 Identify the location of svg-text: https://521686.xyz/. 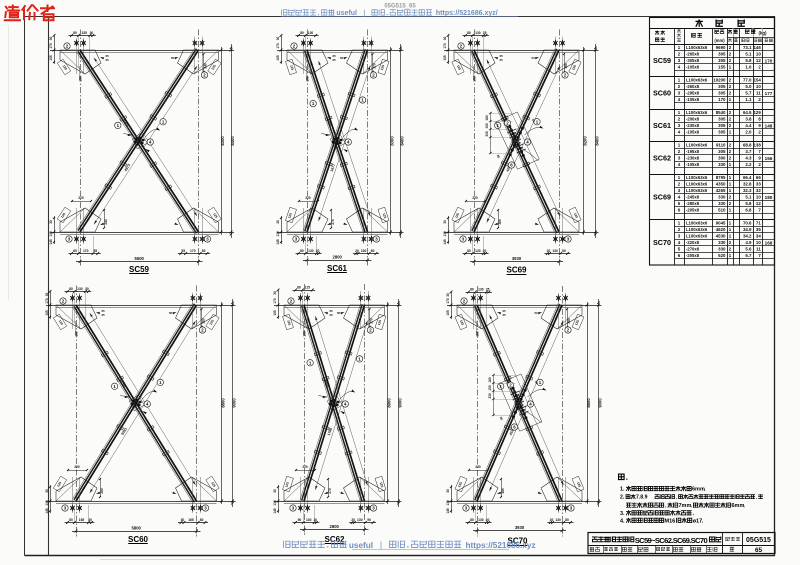
(467, 13).